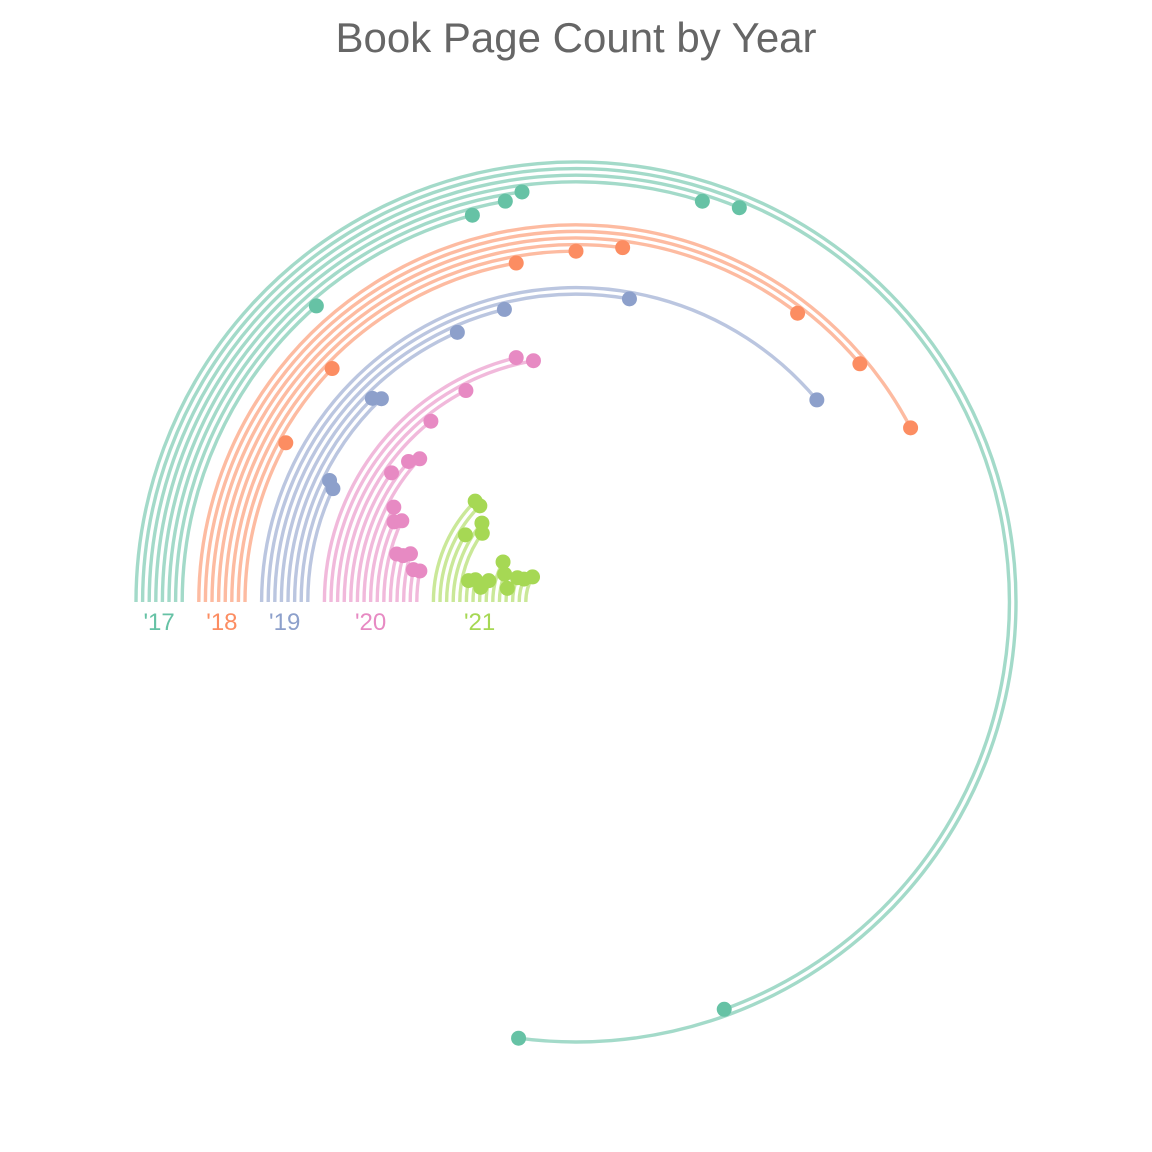  What do you see at coordinates (479, 622) in the screenshot?
I see `year-label-2021: '21` at bounding box center [479, 622].